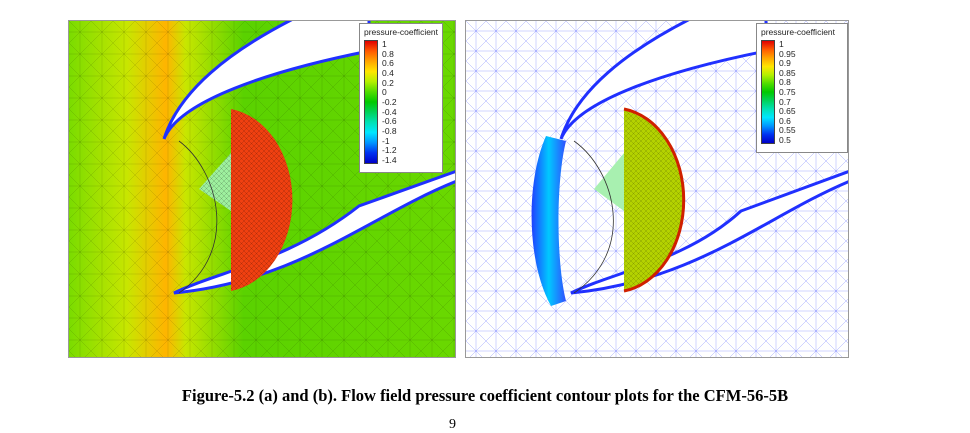 This screenshot has height=433, width=970. What do you see at coordinates (787, 72) in the screenshot?
I see `legend-label: 0.85` at bounding box center [787, 72].